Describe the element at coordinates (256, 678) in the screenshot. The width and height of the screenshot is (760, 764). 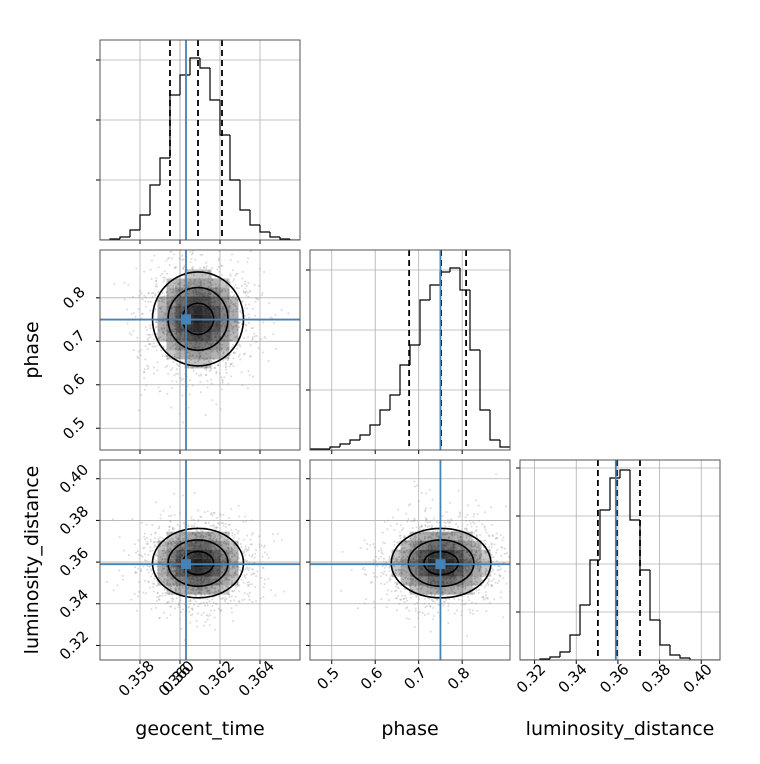
I see `x-tick-label: 0.364` at that location.